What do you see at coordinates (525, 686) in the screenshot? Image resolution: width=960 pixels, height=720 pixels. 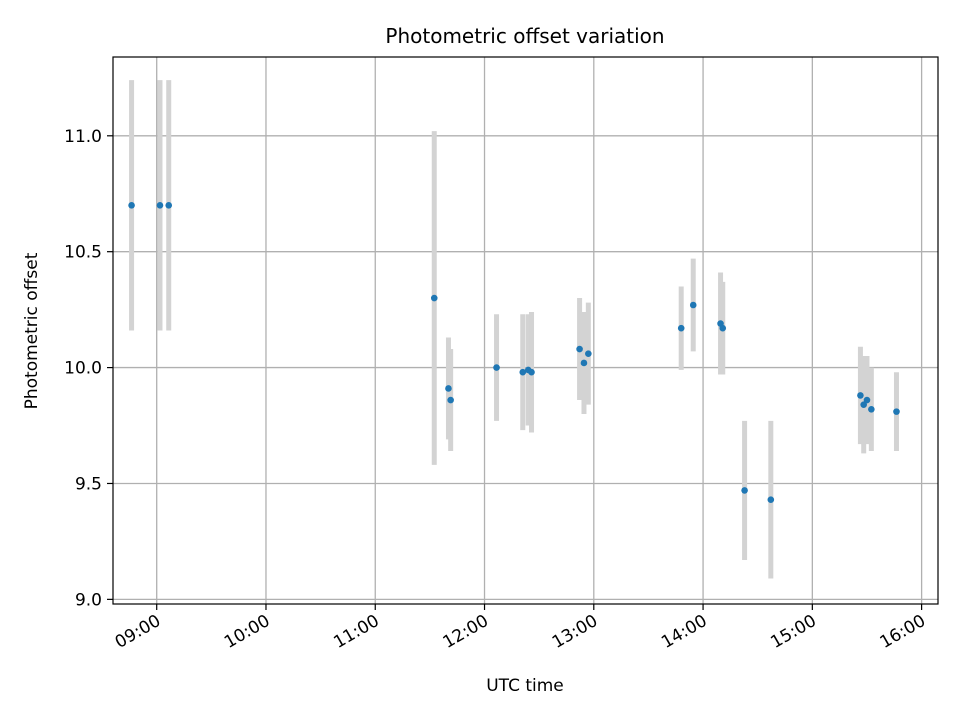 I see `x-axis-label: UTC time` at bounding box center [525, 686].